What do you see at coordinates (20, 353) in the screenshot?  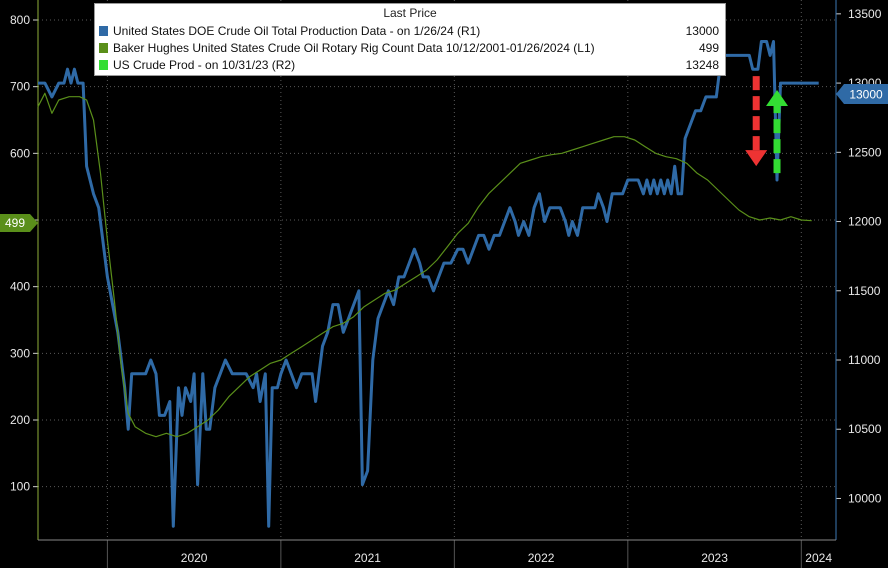 I see `tick-label-left: 300` at bounding box center [20, 353].